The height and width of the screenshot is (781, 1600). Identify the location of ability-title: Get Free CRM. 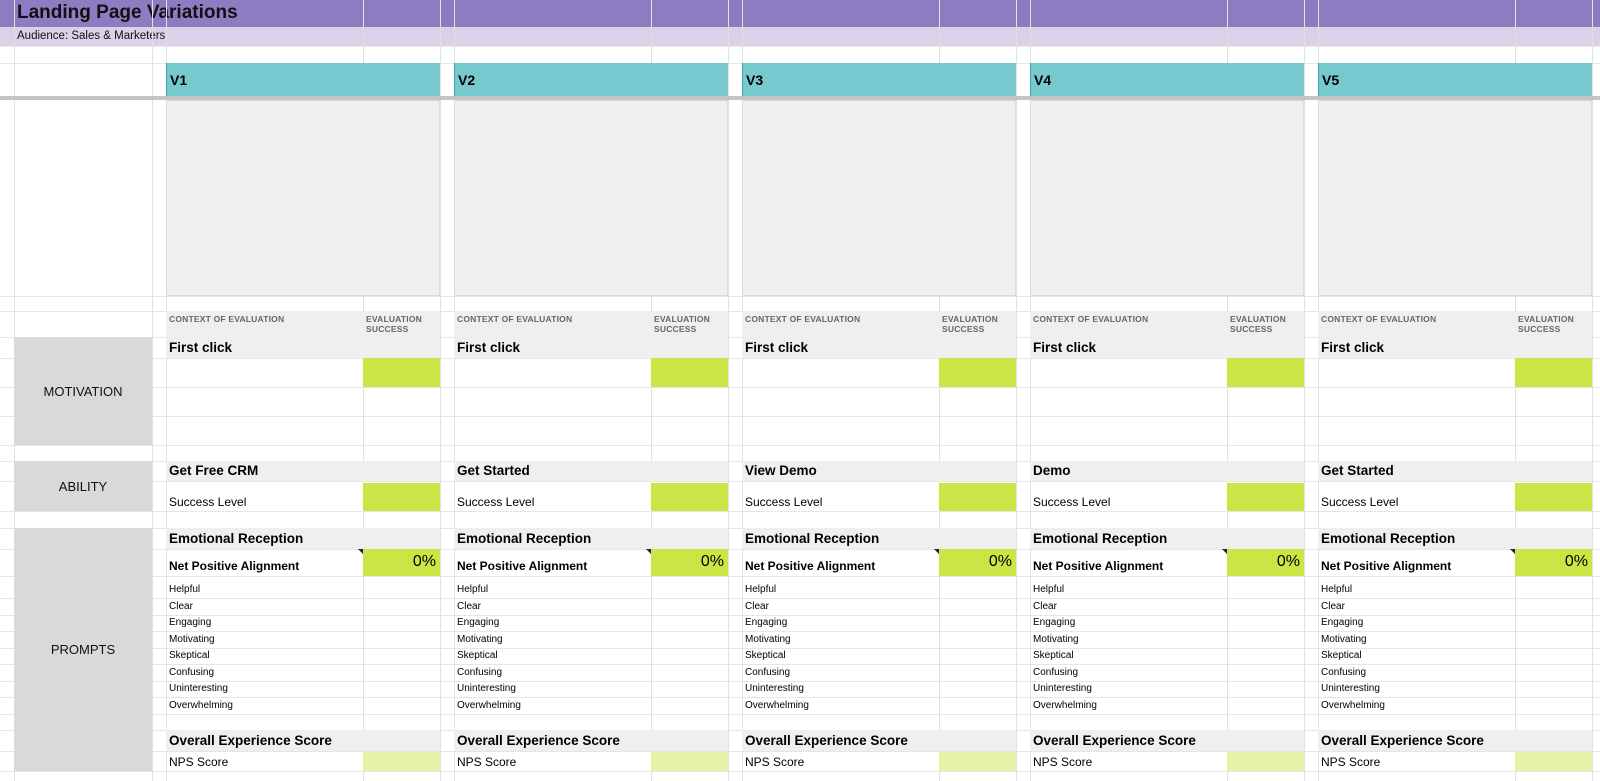
(214, 470).